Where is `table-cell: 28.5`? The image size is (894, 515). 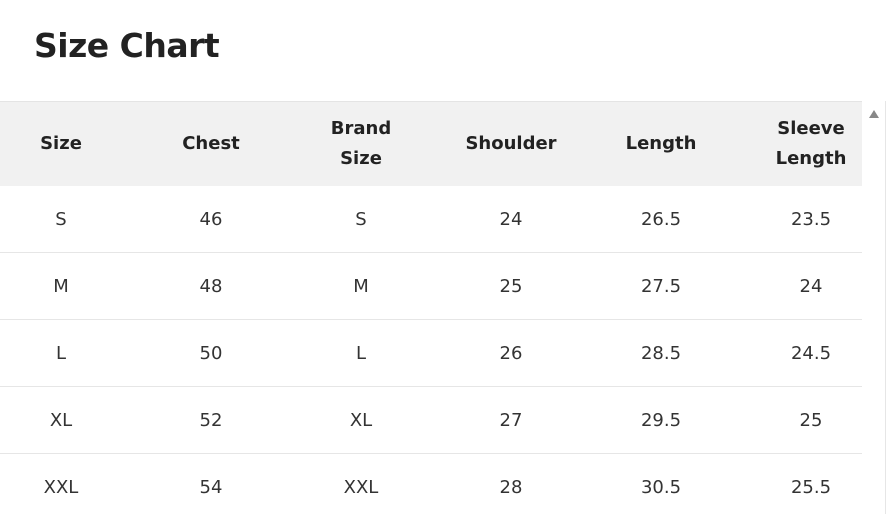 table-cell: 28.5 is located at coordinates (661, 353).